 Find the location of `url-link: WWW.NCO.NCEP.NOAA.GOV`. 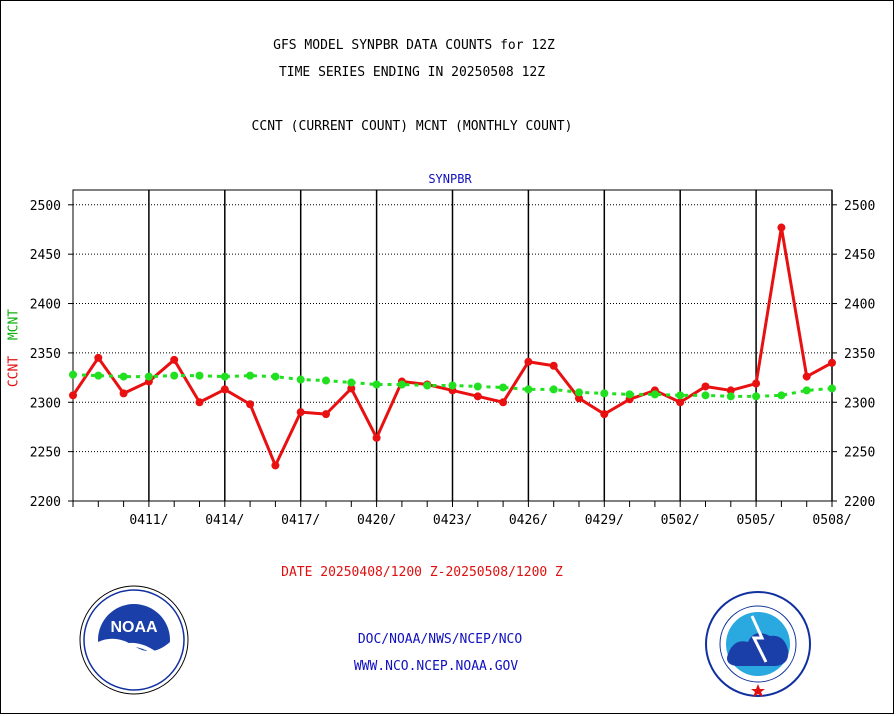

url-link: WWW.NCO.NCEP.NOAA.GOV is located at coordinates (436, 666).